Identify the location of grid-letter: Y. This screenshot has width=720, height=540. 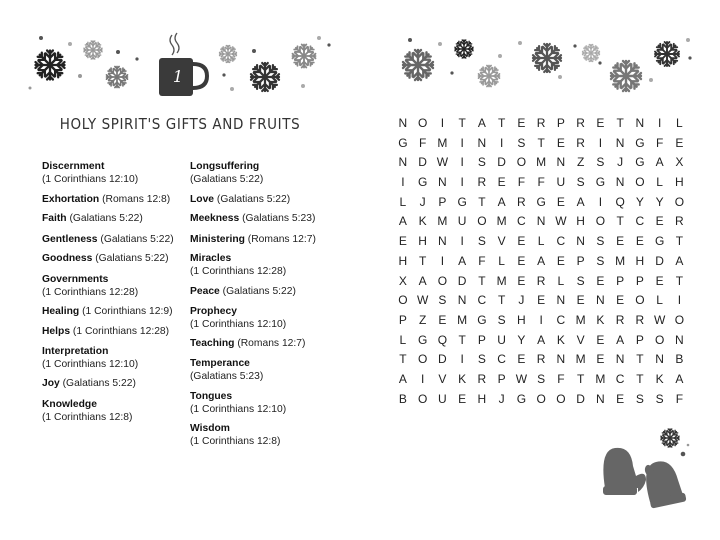
(659, 201).